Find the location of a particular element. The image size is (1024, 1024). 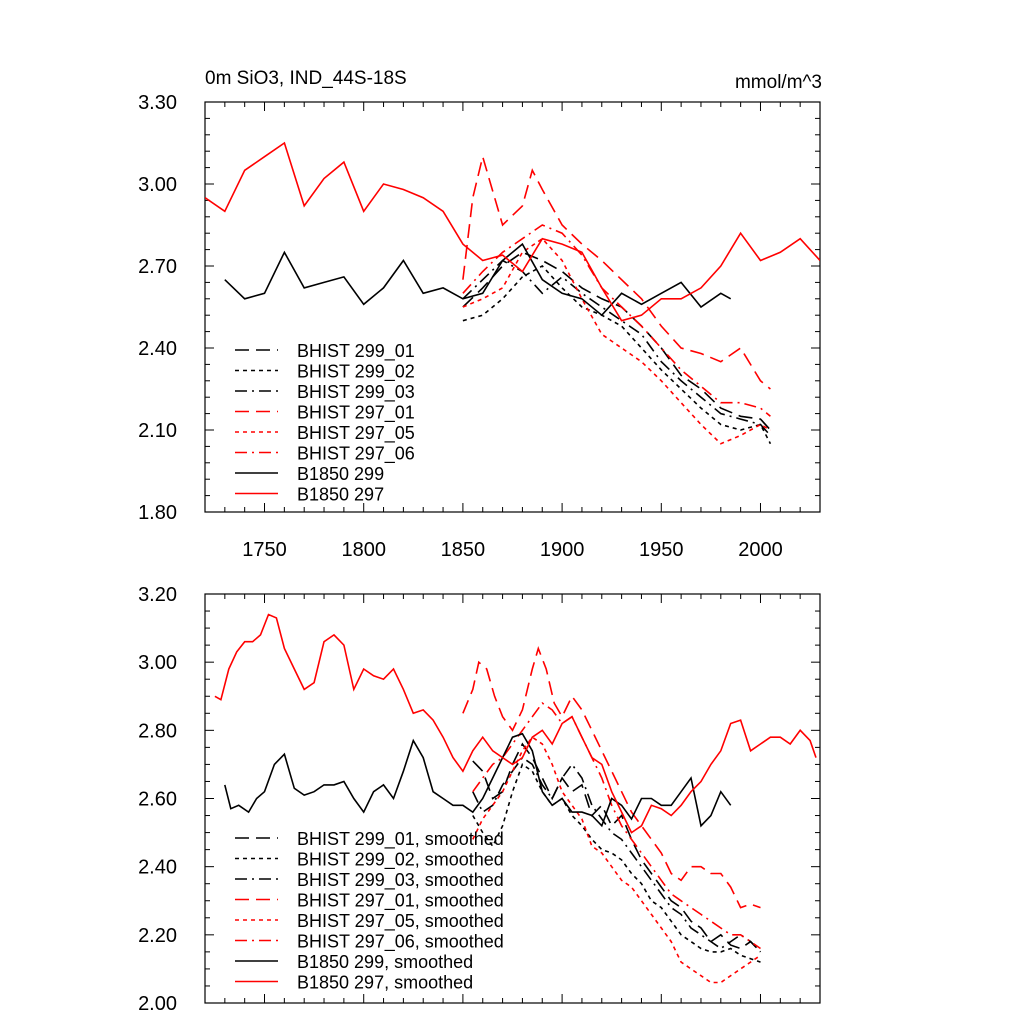

series-line-b1850-299-smoothed is located at coordinates (478, 780).